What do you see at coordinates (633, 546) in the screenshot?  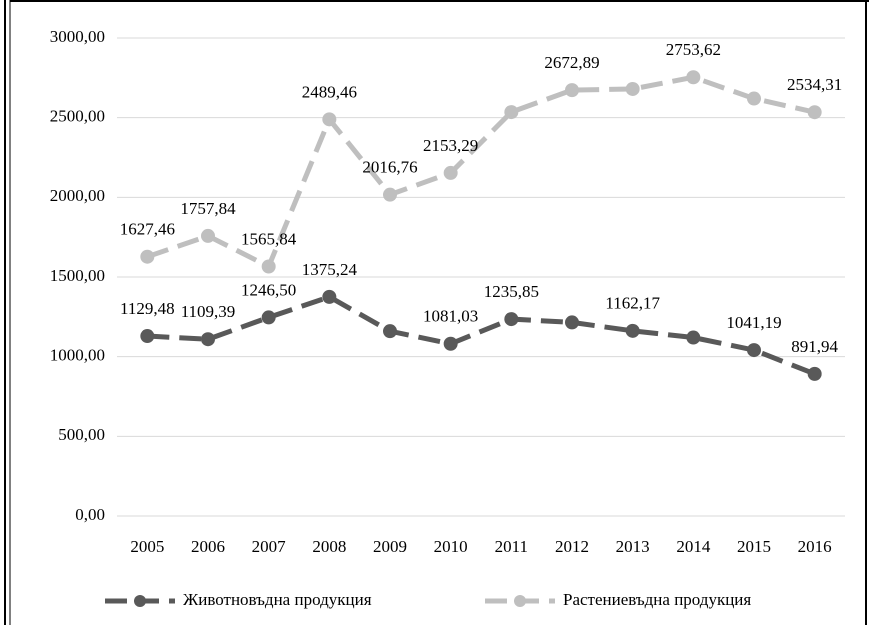 I see `x-tick-label: 2013` at bounding box center [633, 546].